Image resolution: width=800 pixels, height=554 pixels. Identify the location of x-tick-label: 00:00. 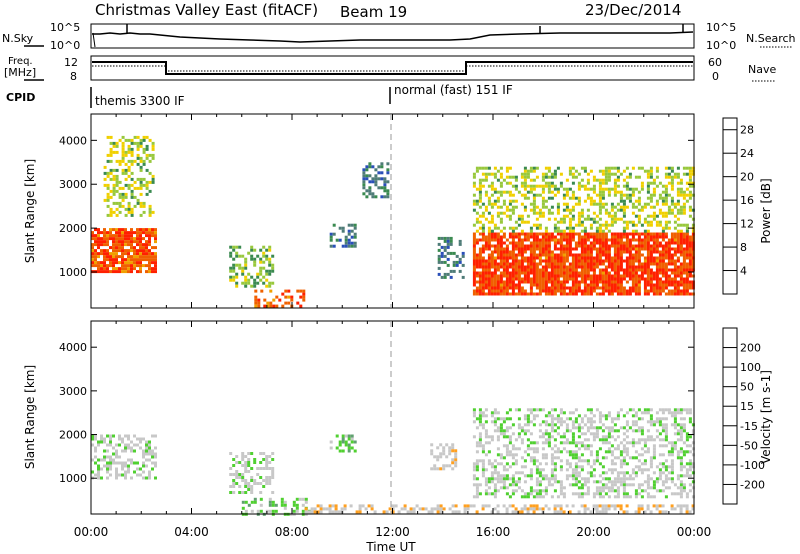
(91, 532).